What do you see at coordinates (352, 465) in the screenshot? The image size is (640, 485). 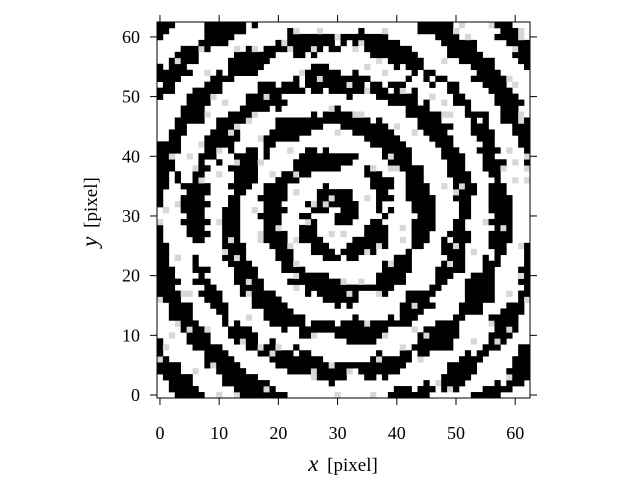 I see `x-axis-label-unit: [pixel]` at bounding box center [352, 465].